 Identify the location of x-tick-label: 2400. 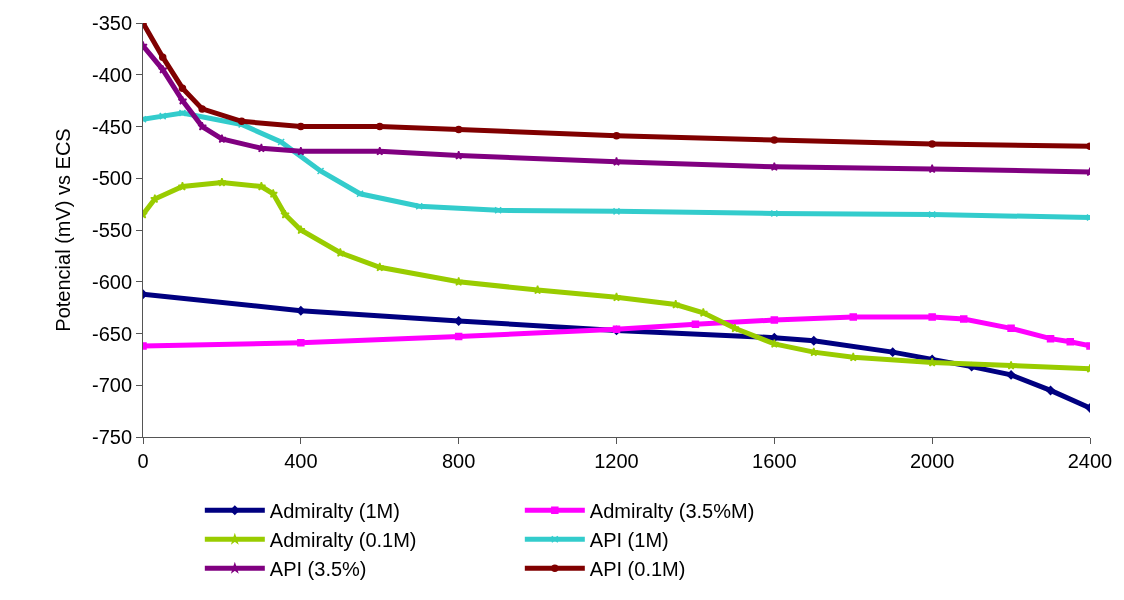
(1090, 461).